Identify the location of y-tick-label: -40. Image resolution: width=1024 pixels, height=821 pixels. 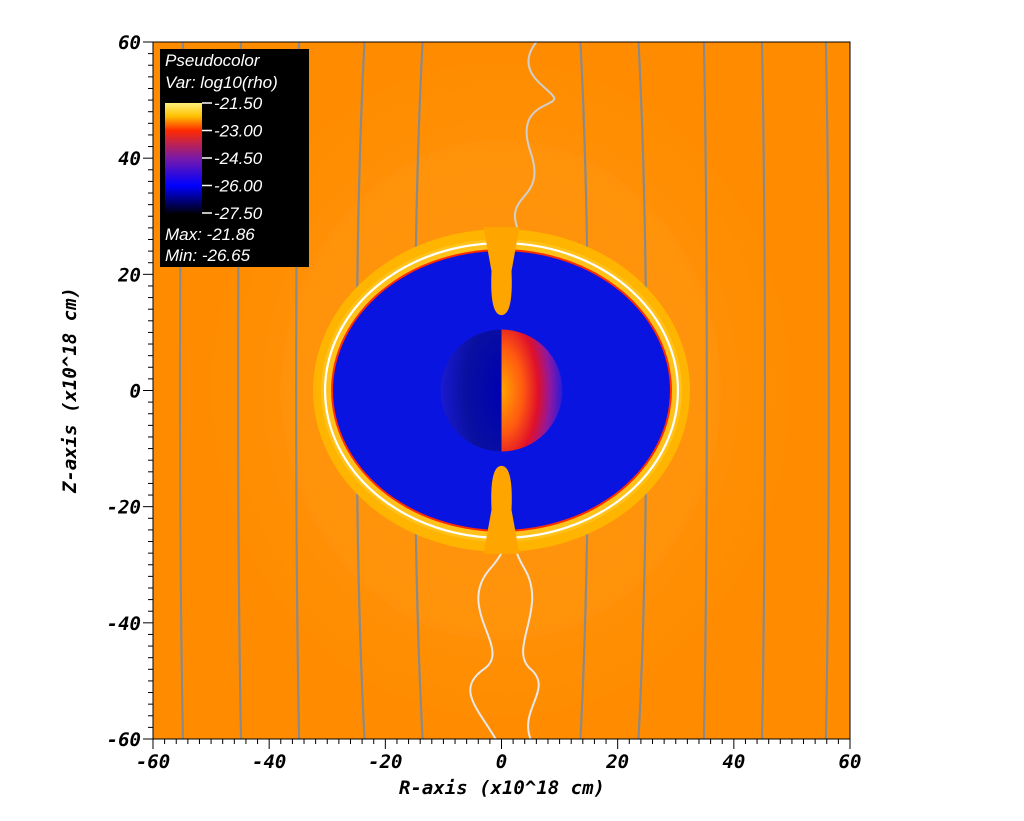
(124, 624).